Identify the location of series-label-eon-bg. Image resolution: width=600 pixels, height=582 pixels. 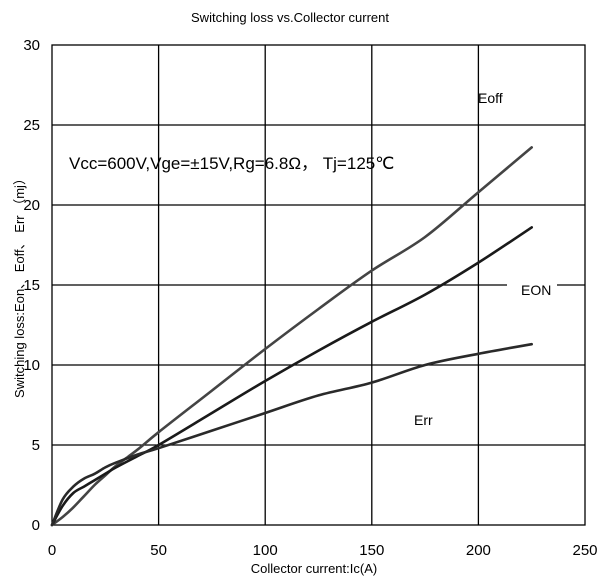
(532, 288).